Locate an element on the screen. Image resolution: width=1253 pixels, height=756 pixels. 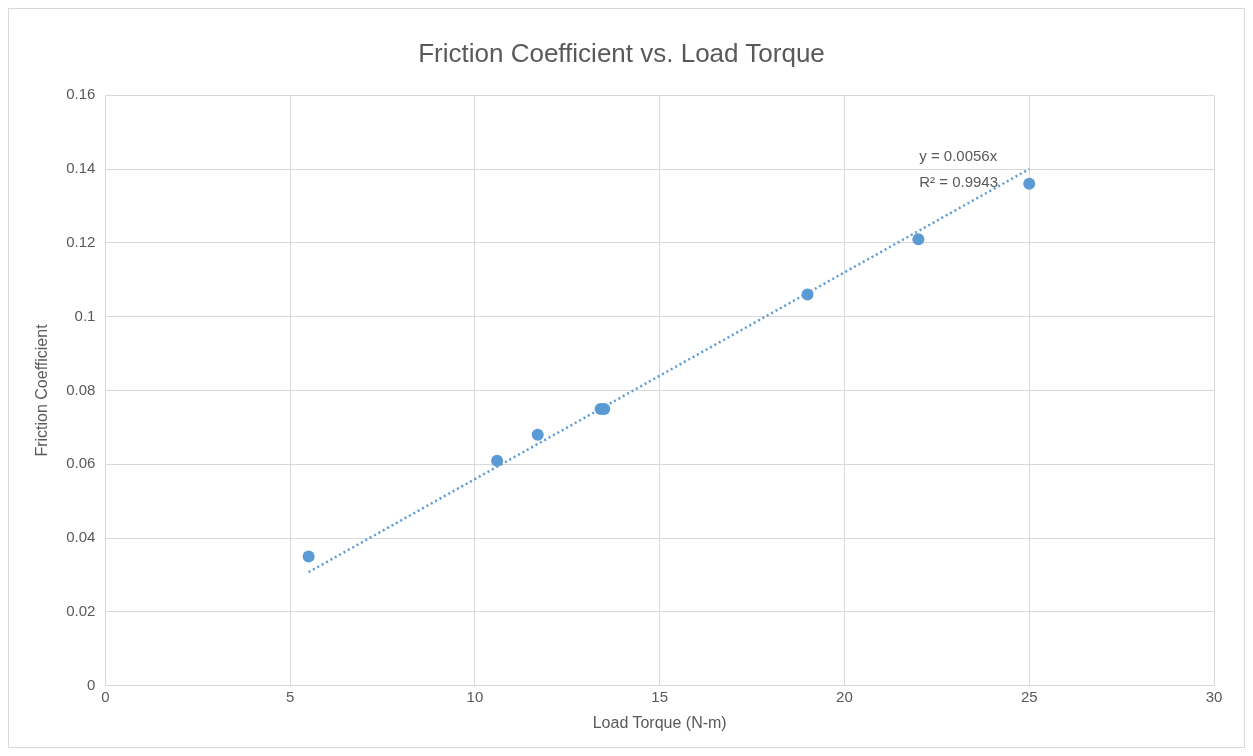
x-tick-label: 0 is located at coordinates (105, 696).